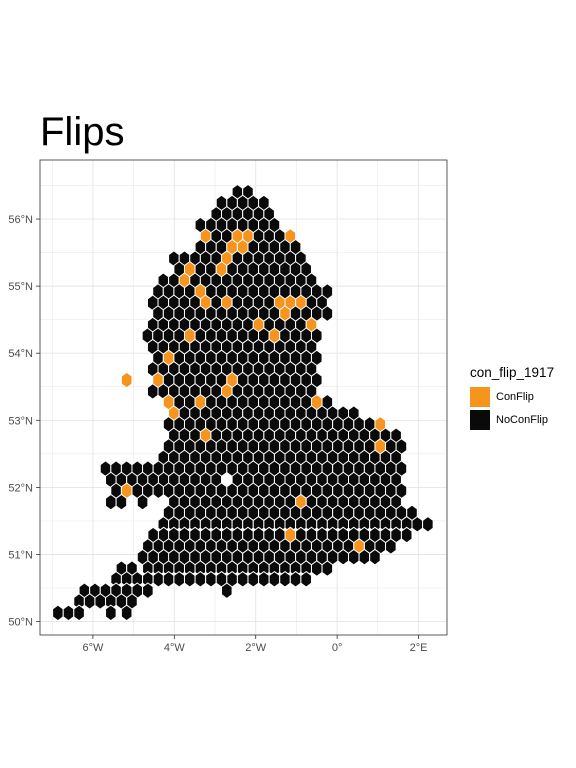 This screenshot has height=768, width=576. I want to click on legend-item-conflip: ConFlip, so click(512, 397).